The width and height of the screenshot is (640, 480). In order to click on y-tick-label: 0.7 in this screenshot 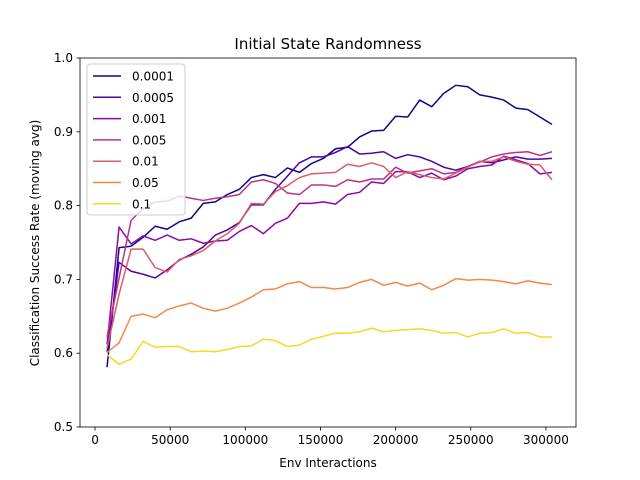, I will do `click(63, 279)`.